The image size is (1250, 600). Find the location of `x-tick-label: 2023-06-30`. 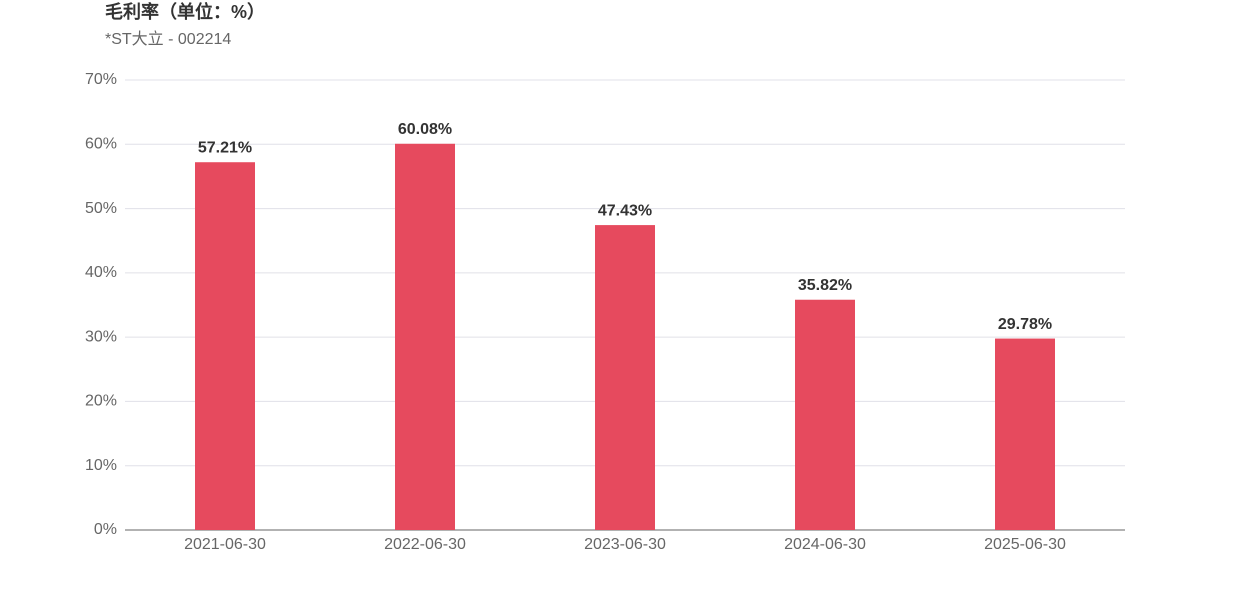

x-tick-label: 2023-06-30 is located at coordinates (625, 544).